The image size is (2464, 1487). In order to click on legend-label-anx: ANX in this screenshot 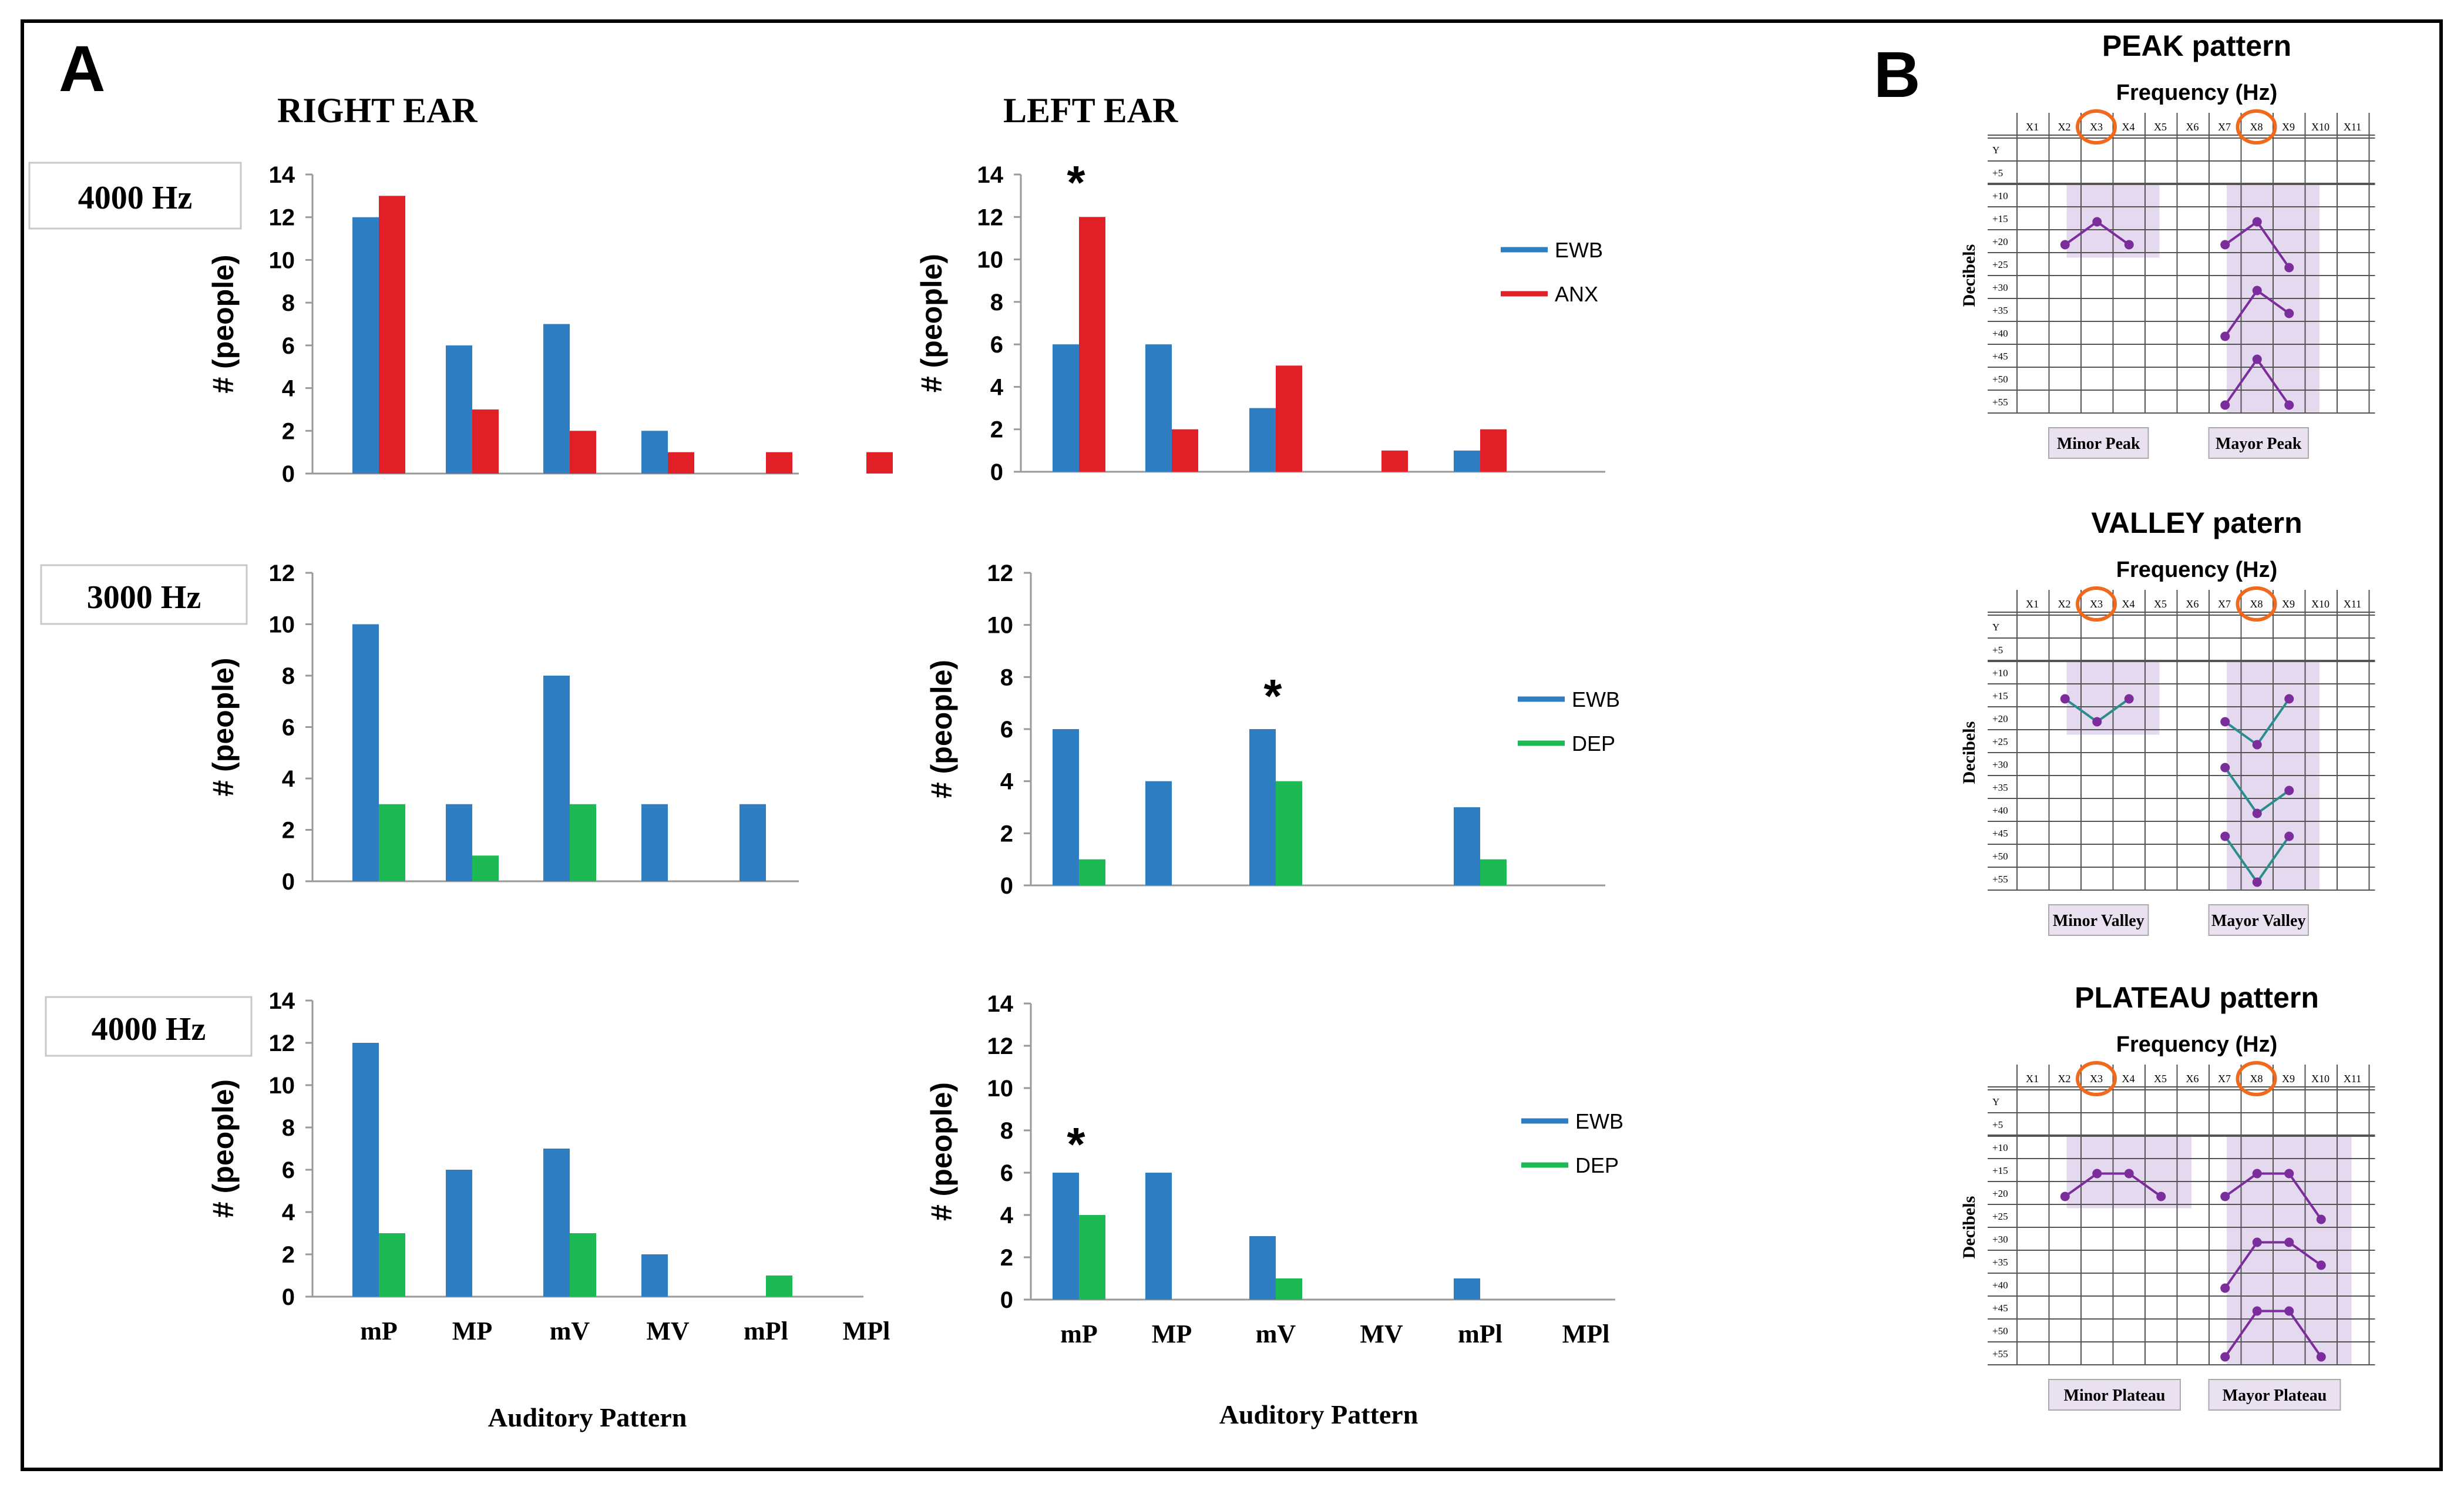, I will do `click(1576, 294)`.